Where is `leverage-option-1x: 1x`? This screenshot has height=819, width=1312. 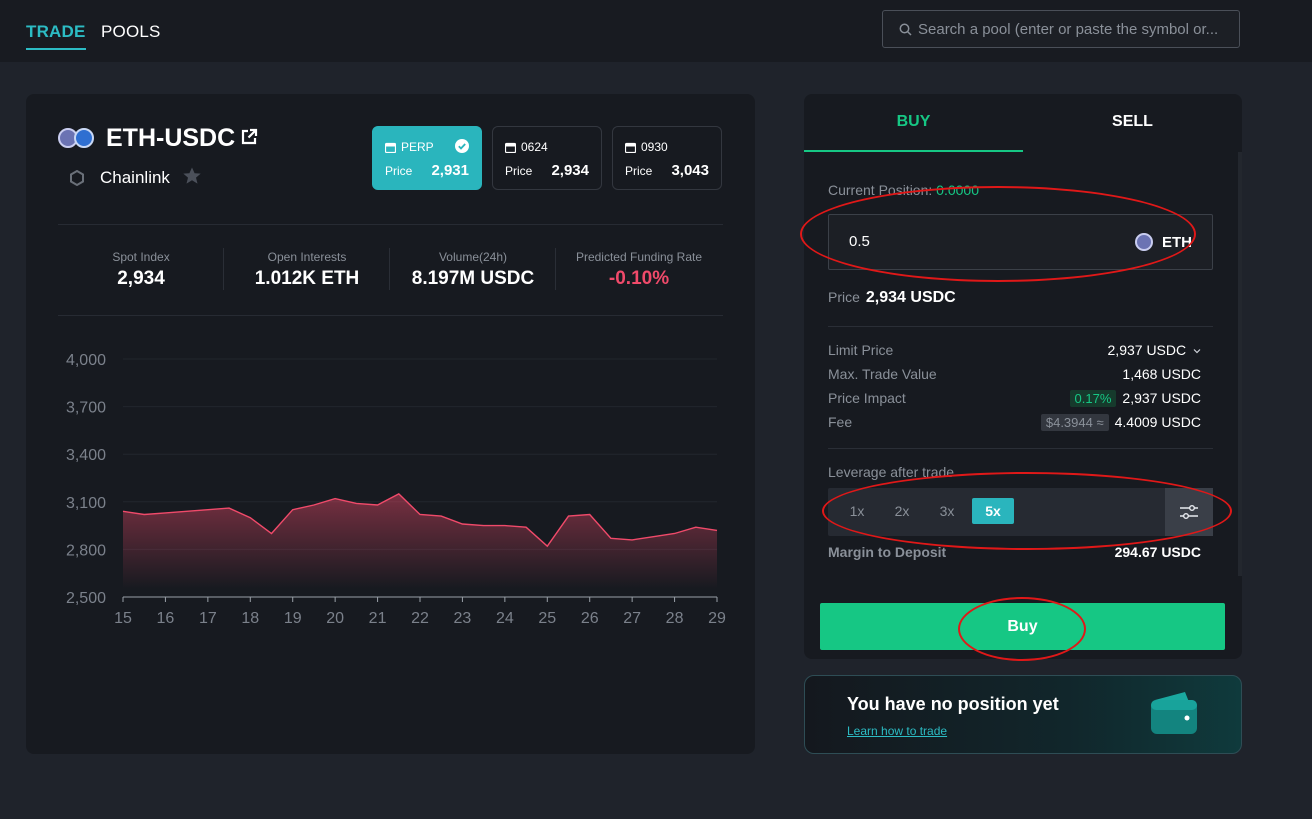 leverage-option-1x: 1x is located at coordinates (857, 511).